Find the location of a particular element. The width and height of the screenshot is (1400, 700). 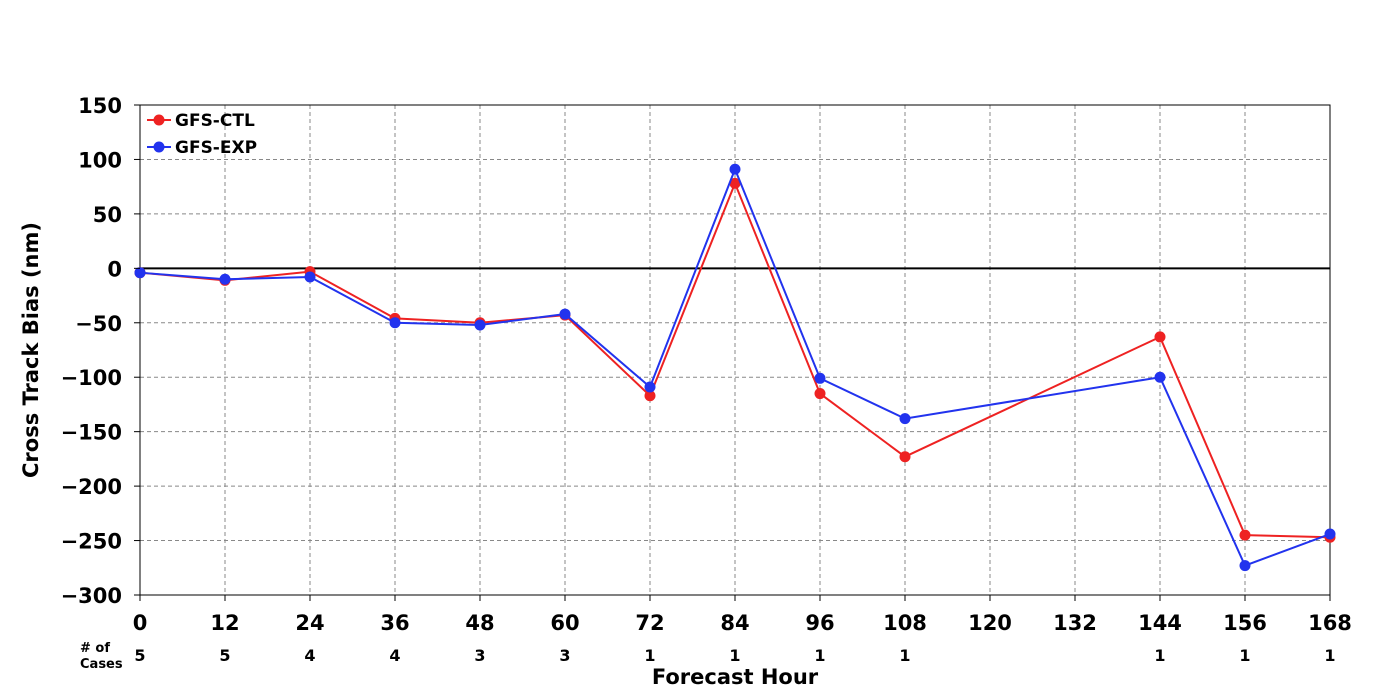

y-tick-label: 0 is located at coordinates (114, 269).